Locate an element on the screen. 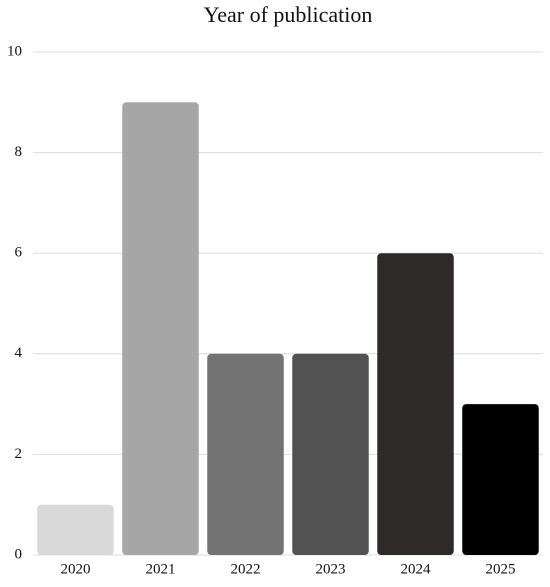 The width and height of the screenshot is (550, 587). x-tick-label: 2020 is located at coordinates (76, 569).